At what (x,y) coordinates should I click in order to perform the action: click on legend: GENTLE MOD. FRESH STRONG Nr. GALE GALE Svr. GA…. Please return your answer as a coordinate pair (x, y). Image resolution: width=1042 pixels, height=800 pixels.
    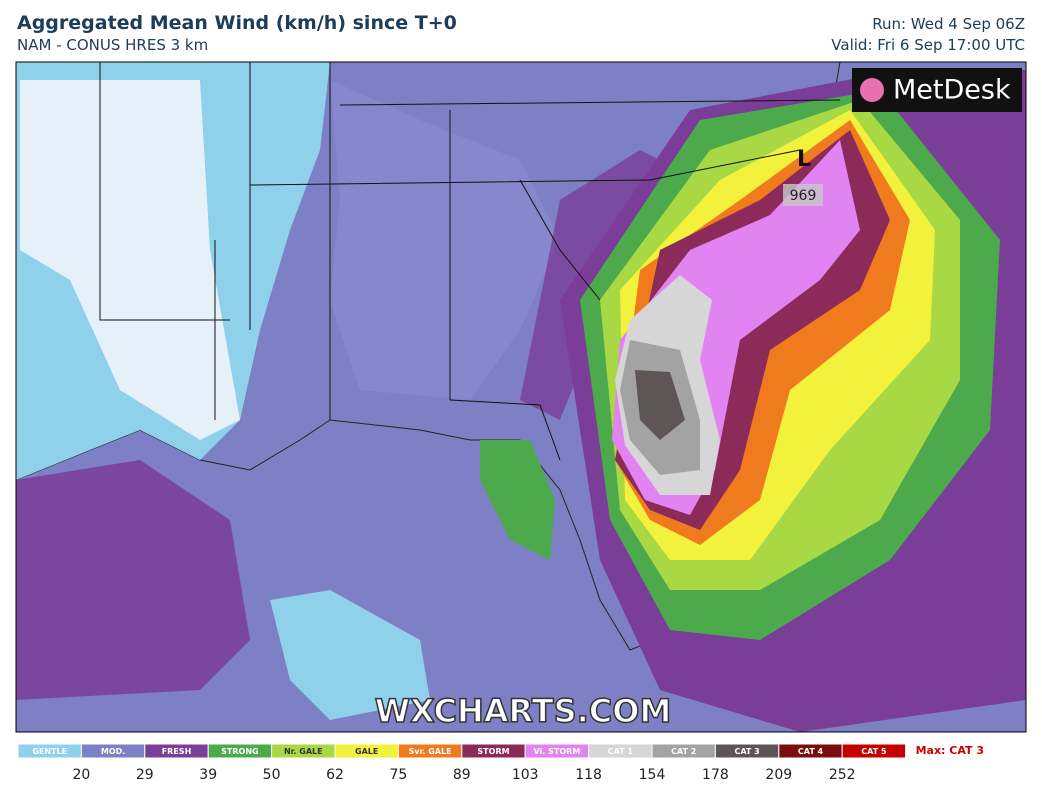
    Looking at the image, I should click on (500, 763).